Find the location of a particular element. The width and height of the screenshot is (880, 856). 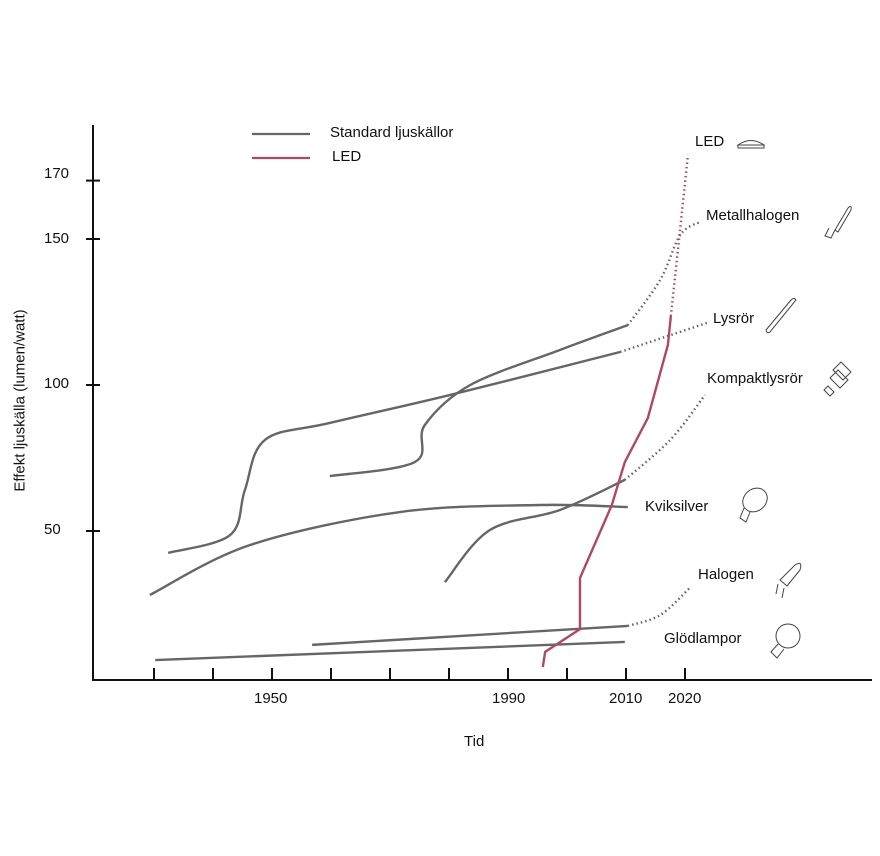

x-tick-label: 1990 is located at coordinates (509, 698).